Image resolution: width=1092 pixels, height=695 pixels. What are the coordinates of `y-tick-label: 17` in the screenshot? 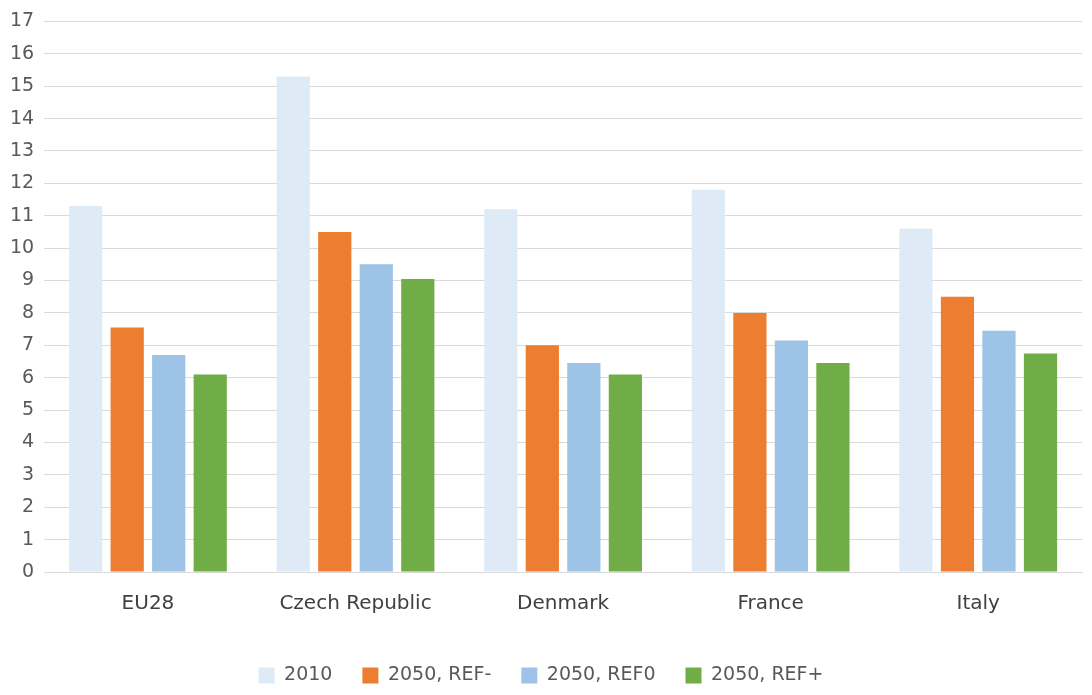 It's located at (22, 19).